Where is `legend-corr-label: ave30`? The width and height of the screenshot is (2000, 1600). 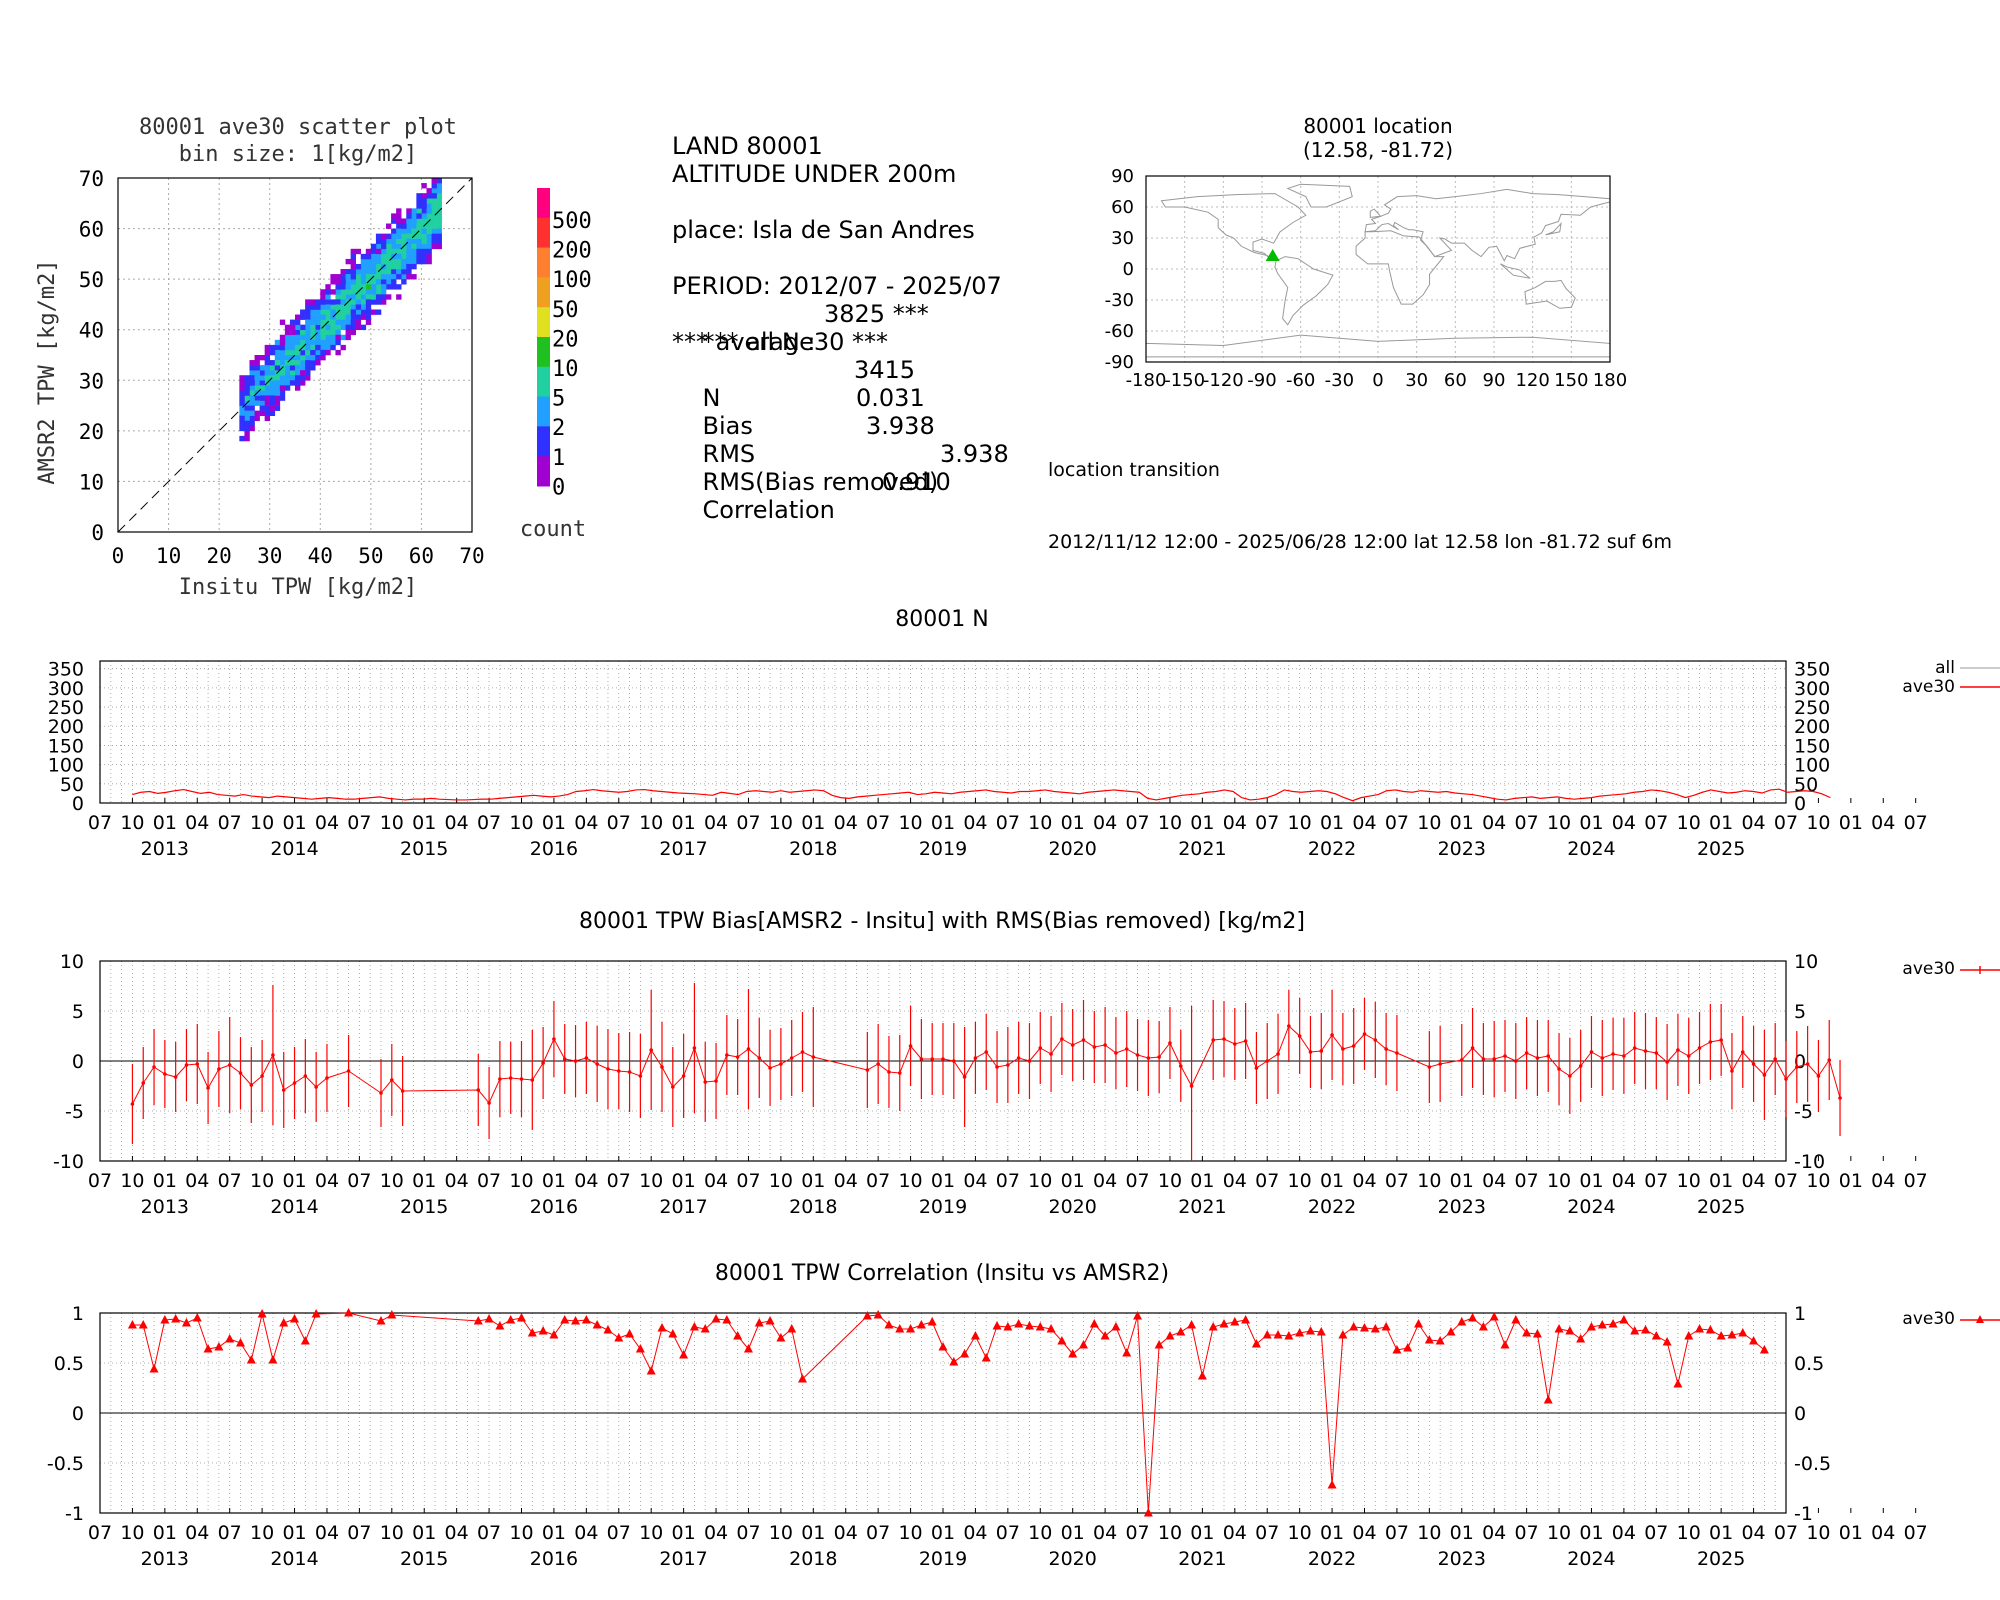
legend-corr-label: ave30 is located at coordinates (1928, 1319).